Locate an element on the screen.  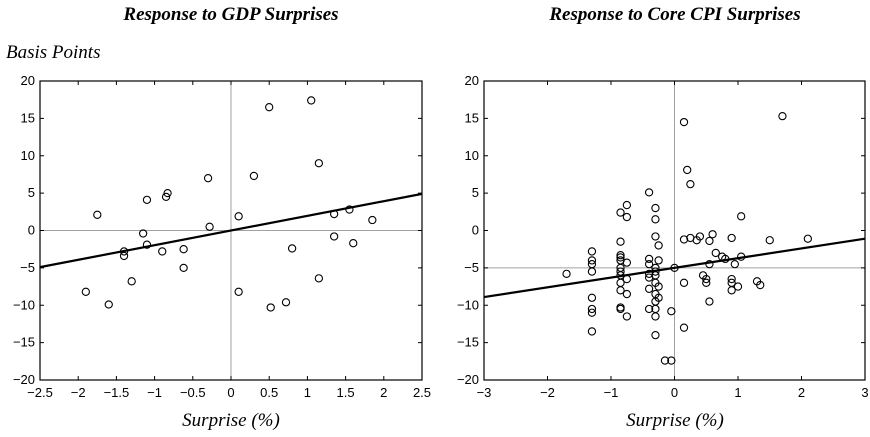
cpi-y-tick-label: 10 is located at coordinates (472, 155).